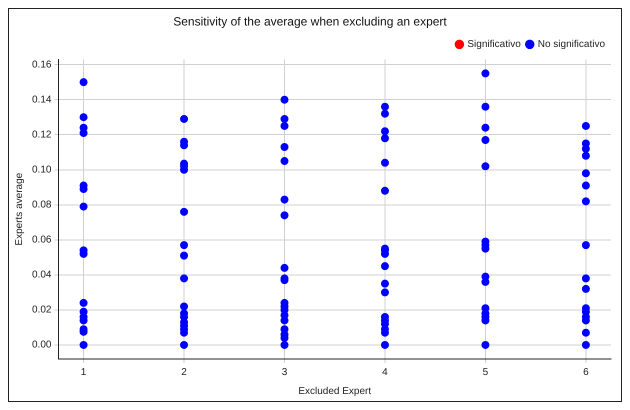 The width and height of the screenshot is (630, 410). What do you see at coordinates (42, 170) in the screenshot?
I see `y-tick-label: 0.10` at bounding box center [42, 170].